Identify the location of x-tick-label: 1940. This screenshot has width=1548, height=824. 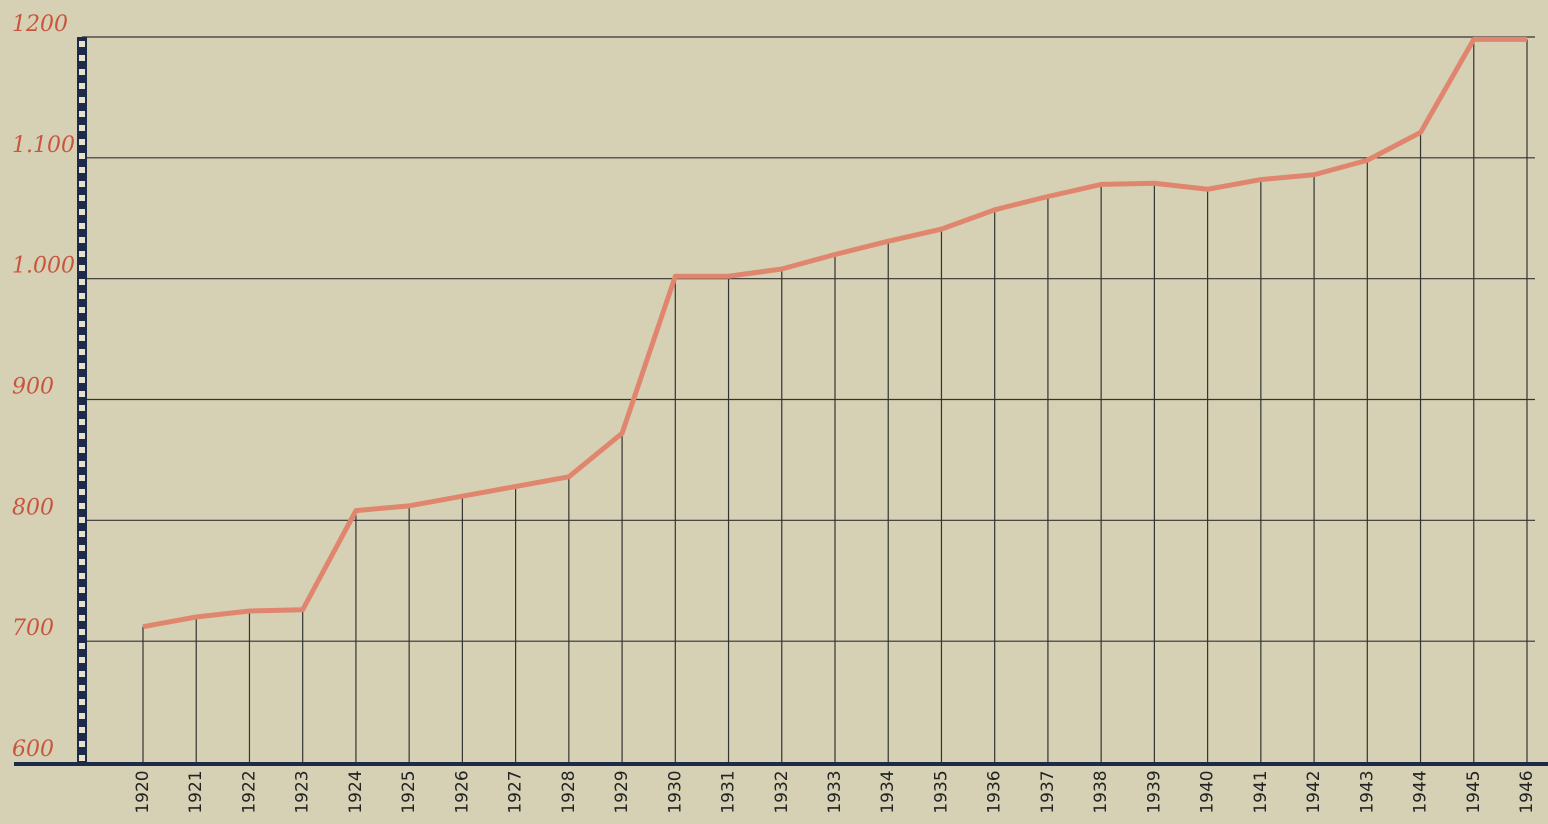
(1208, 791).